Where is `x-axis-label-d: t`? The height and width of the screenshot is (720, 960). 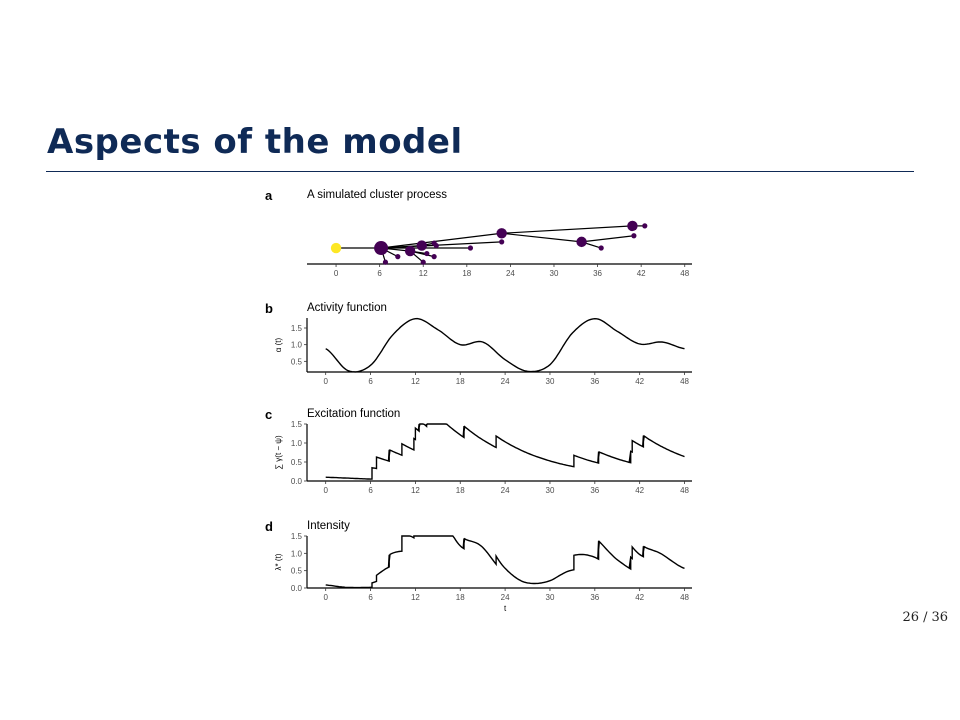
x-axis-label-d: t is located at coordinates (505, 608).